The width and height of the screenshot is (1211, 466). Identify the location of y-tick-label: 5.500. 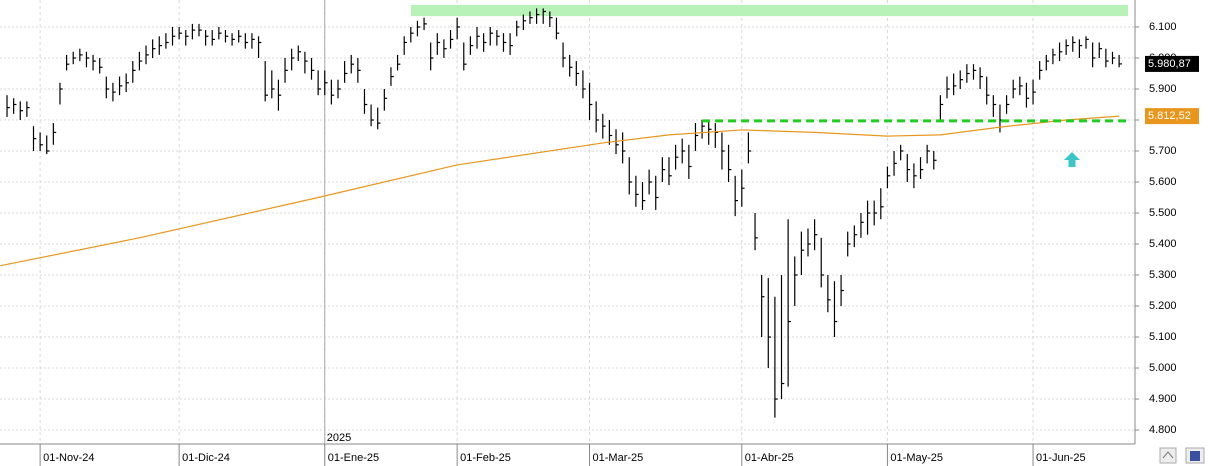
(1163, 213).